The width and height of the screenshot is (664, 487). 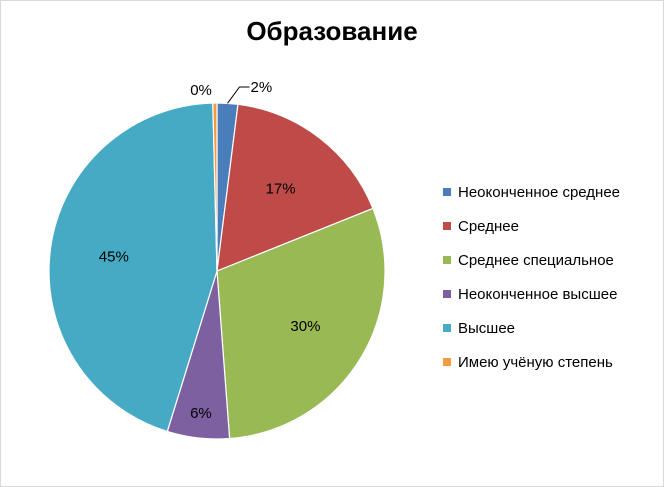 What do you see at coordinates (536, 260) in the screenshot?
I see `legend-label: Среднее специальное` at bounding box center [536, 260].